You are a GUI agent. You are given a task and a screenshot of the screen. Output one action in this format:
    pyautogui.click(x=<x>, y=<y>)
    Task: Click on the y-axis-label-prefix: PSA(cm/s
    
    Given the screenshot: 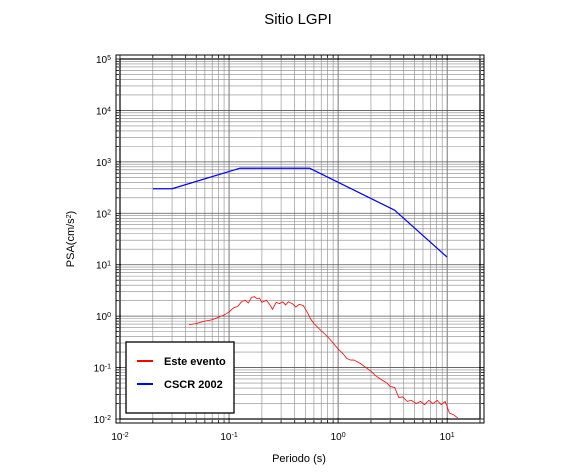 What is the action you would take?
    pyautogui.click(x=71, y=242)
    